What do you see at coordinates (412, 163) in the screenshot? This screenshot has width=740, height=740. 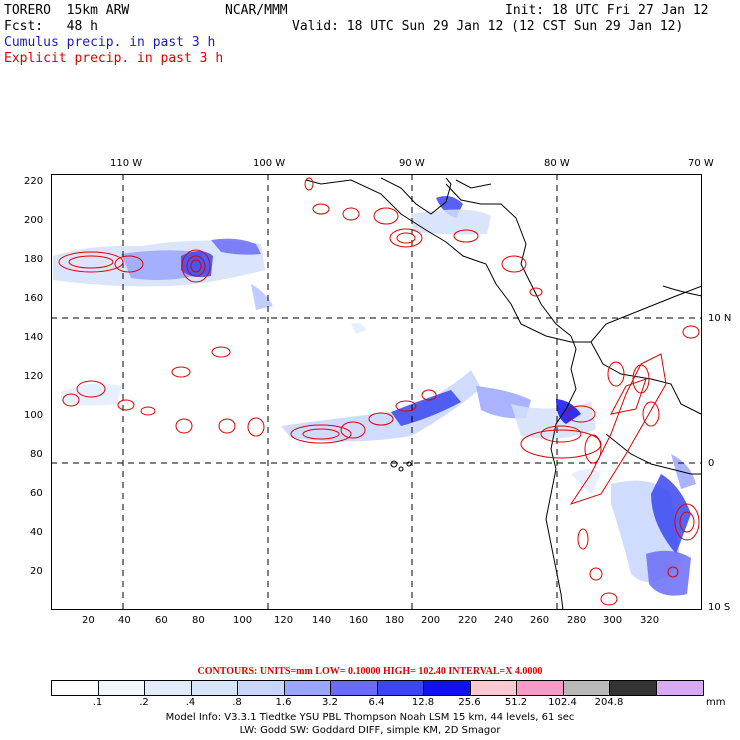 I see `lon-label-90w: 90 W` at bounding box center [412, 163].